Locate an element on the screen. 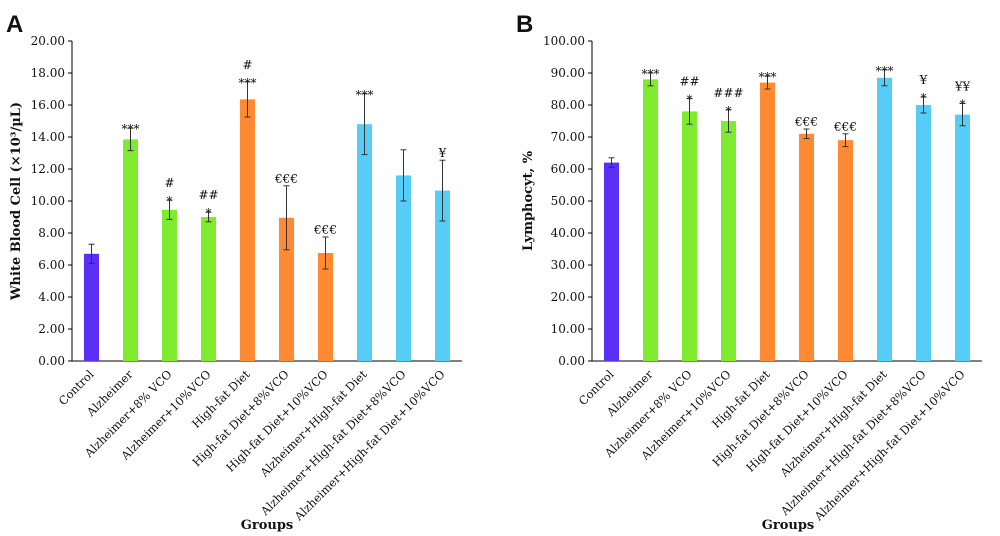  y-tick-label: 18.00 is located at coordinates (48, 73).